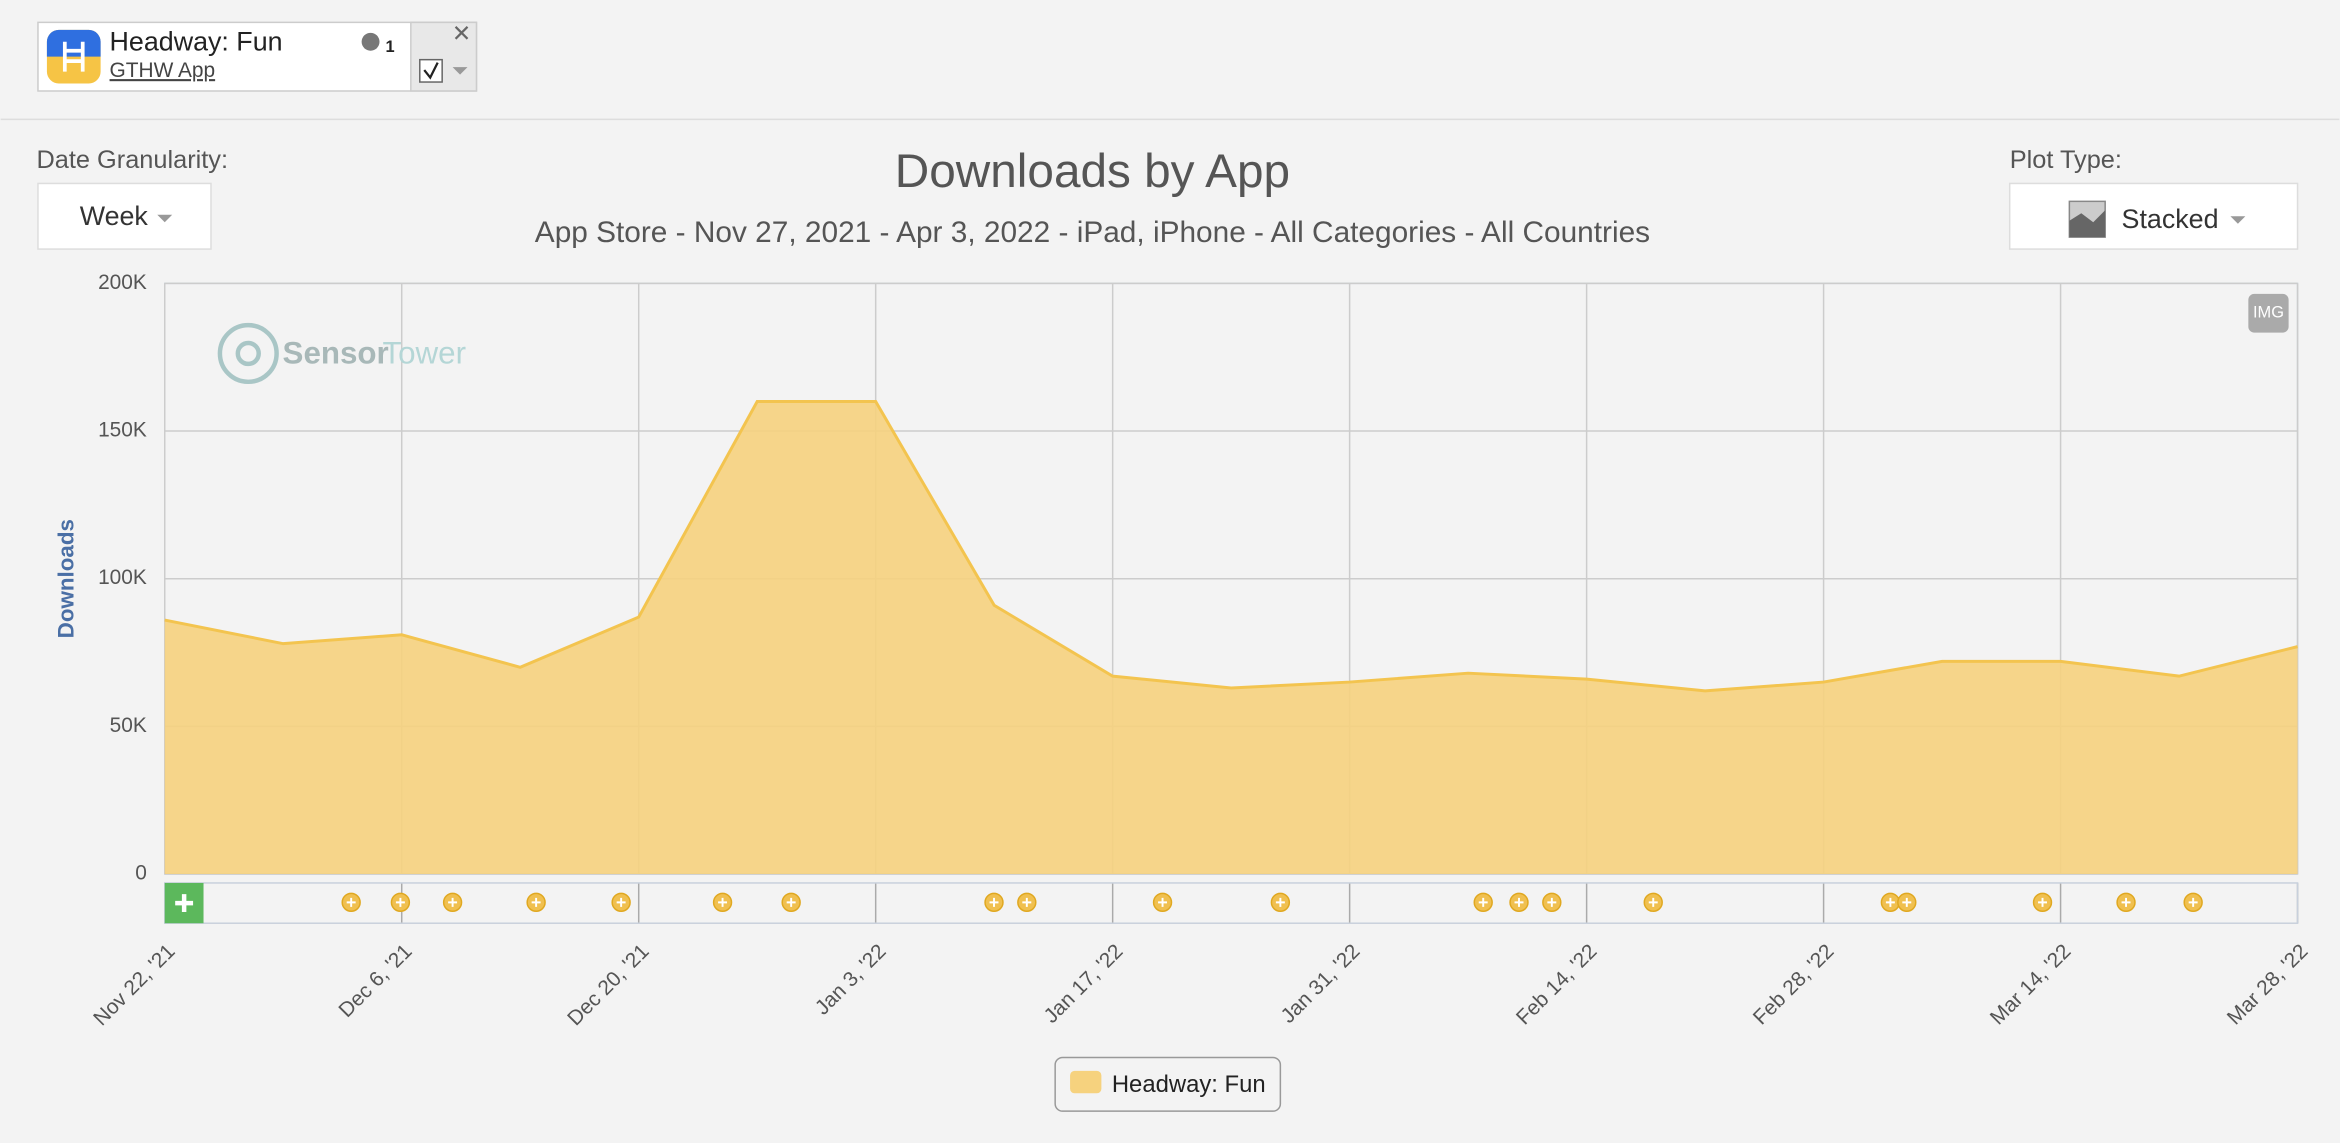  I want to click on export-button, so click(2268, 313).